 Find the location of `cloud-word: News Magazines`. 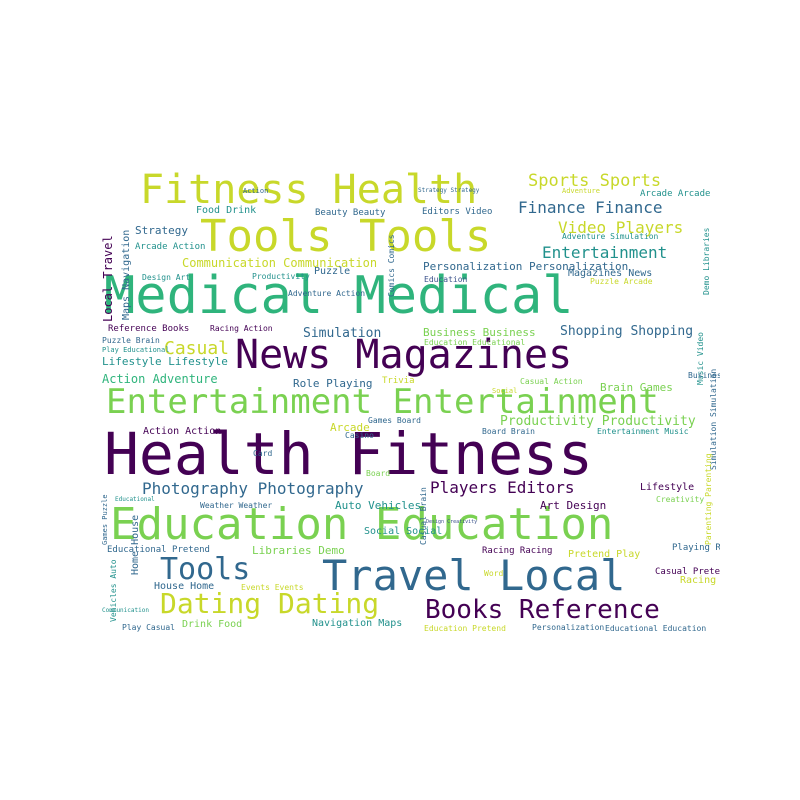

cloud-word: News Magazines is located at coordinates (404, 355).